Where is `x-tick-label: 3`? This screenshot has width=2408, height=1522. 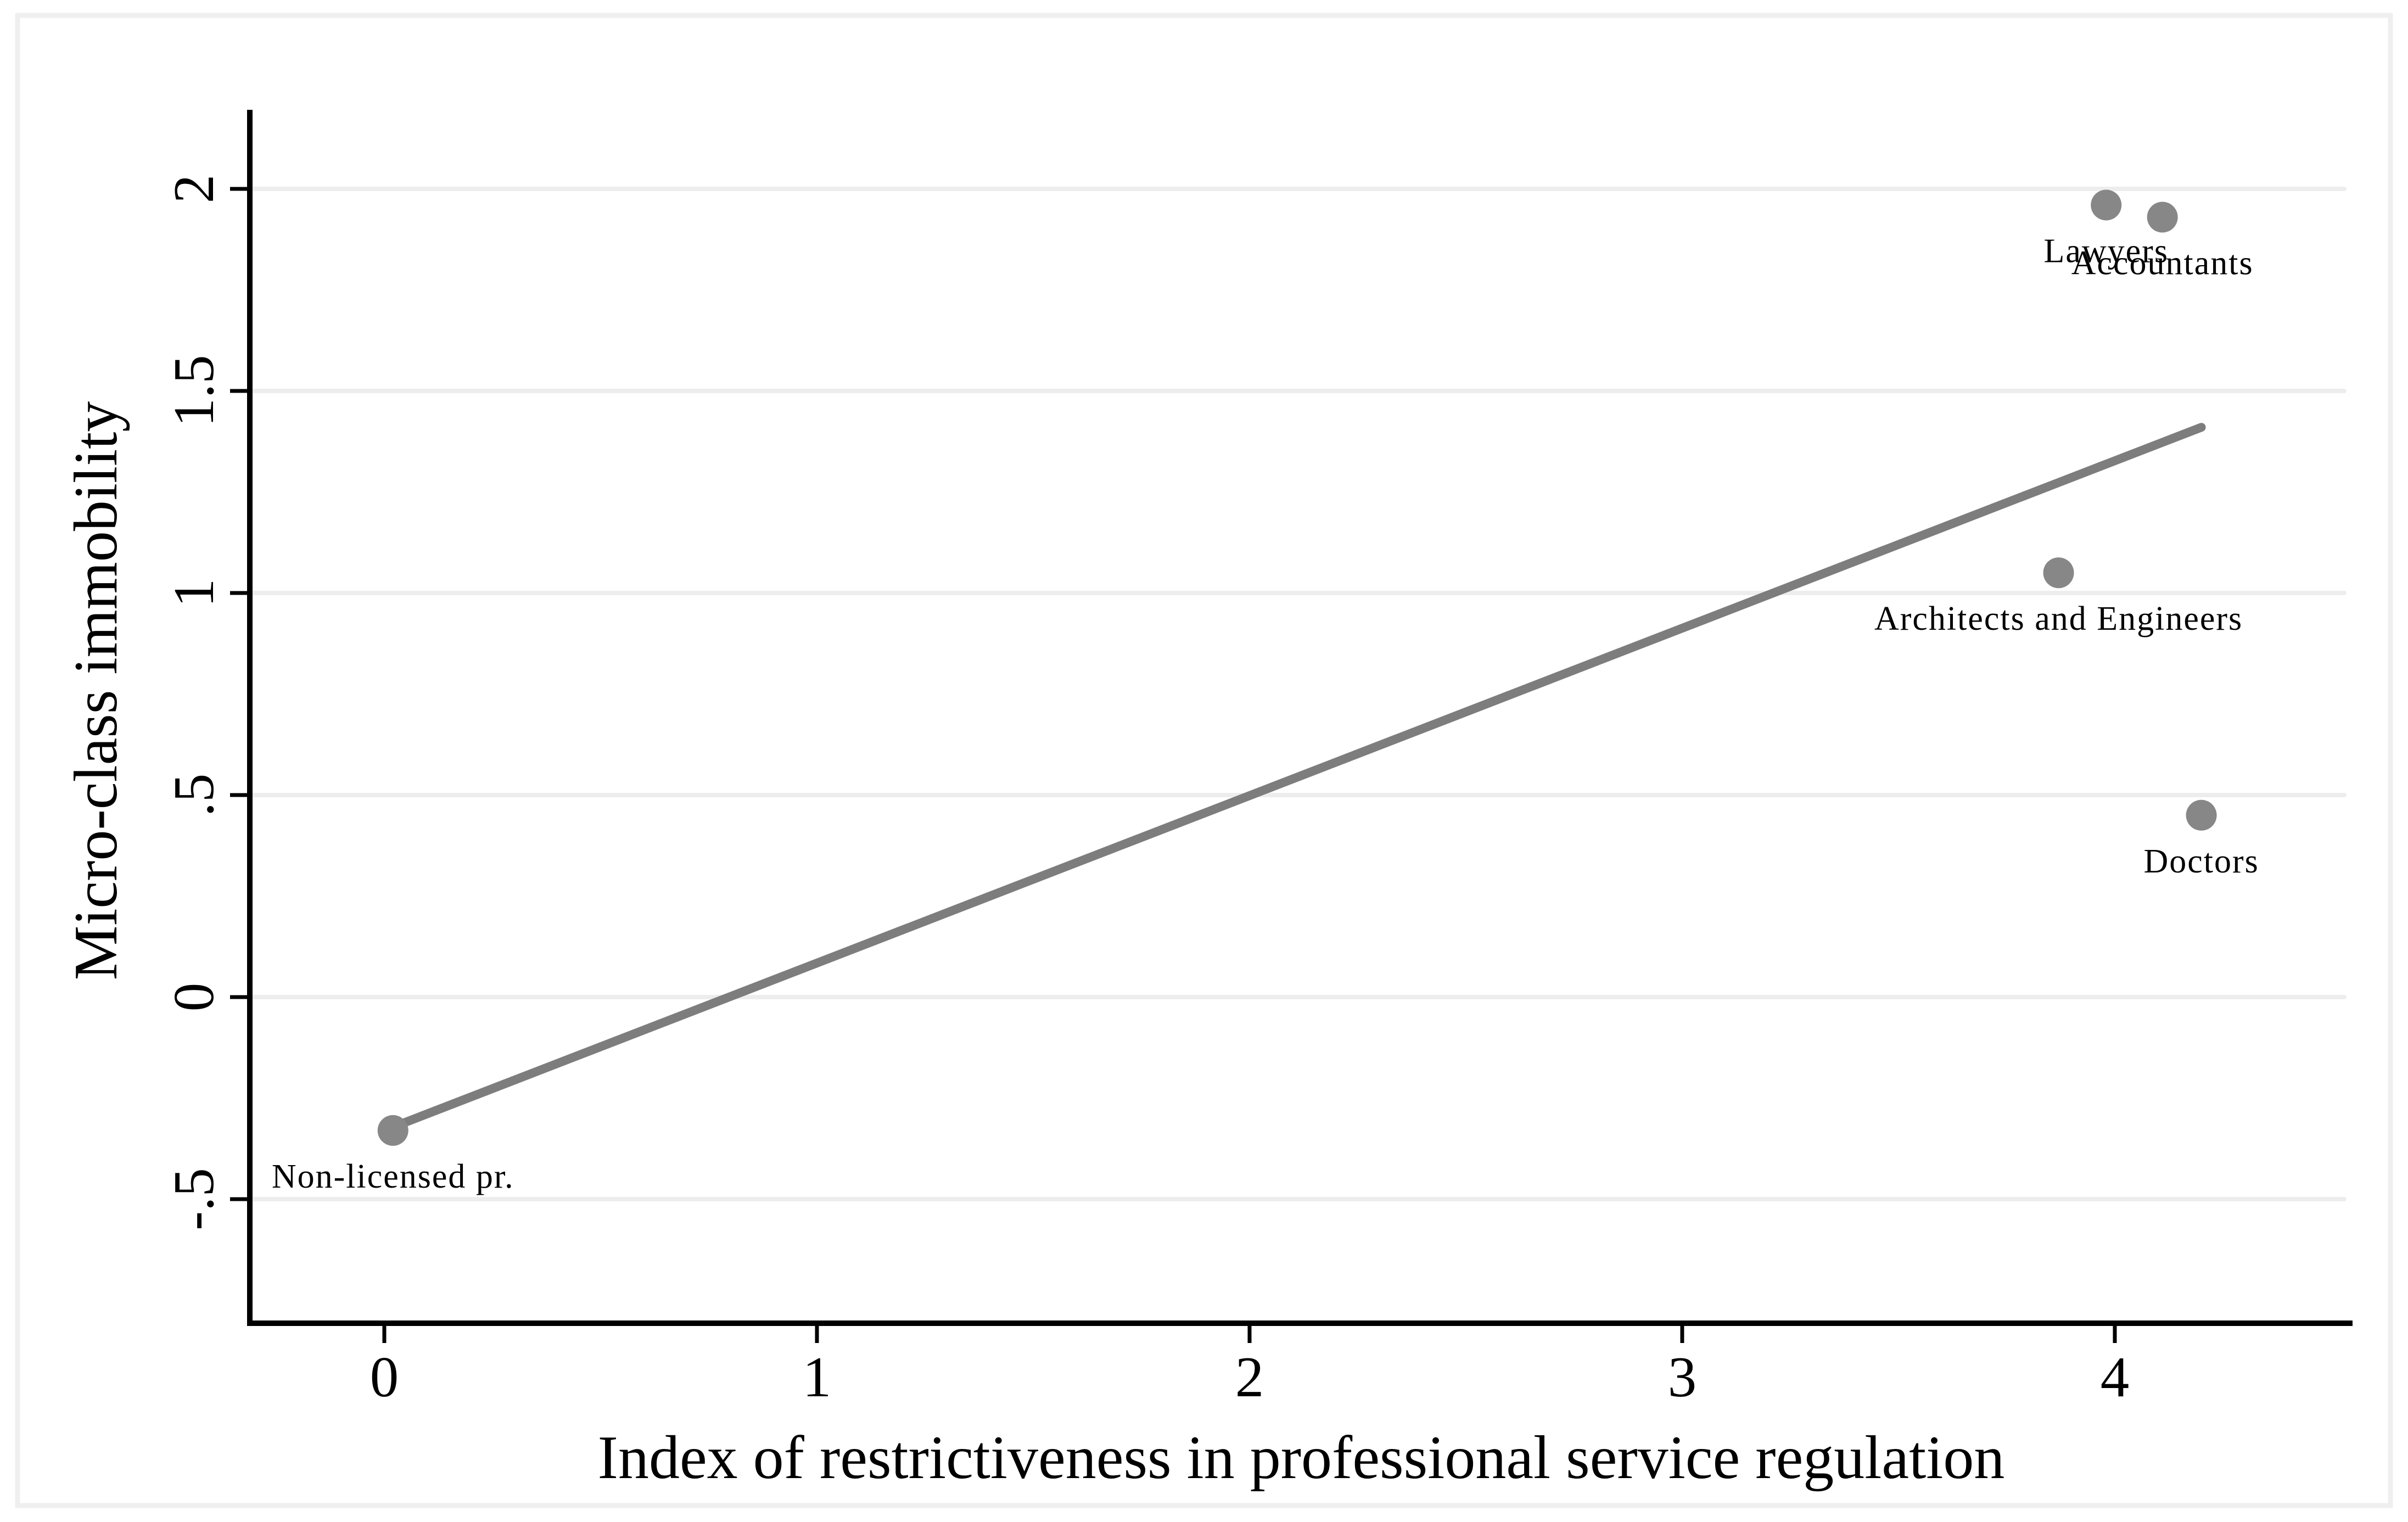 x-tick-label: 3 is located at coordinates (1683, 1377).